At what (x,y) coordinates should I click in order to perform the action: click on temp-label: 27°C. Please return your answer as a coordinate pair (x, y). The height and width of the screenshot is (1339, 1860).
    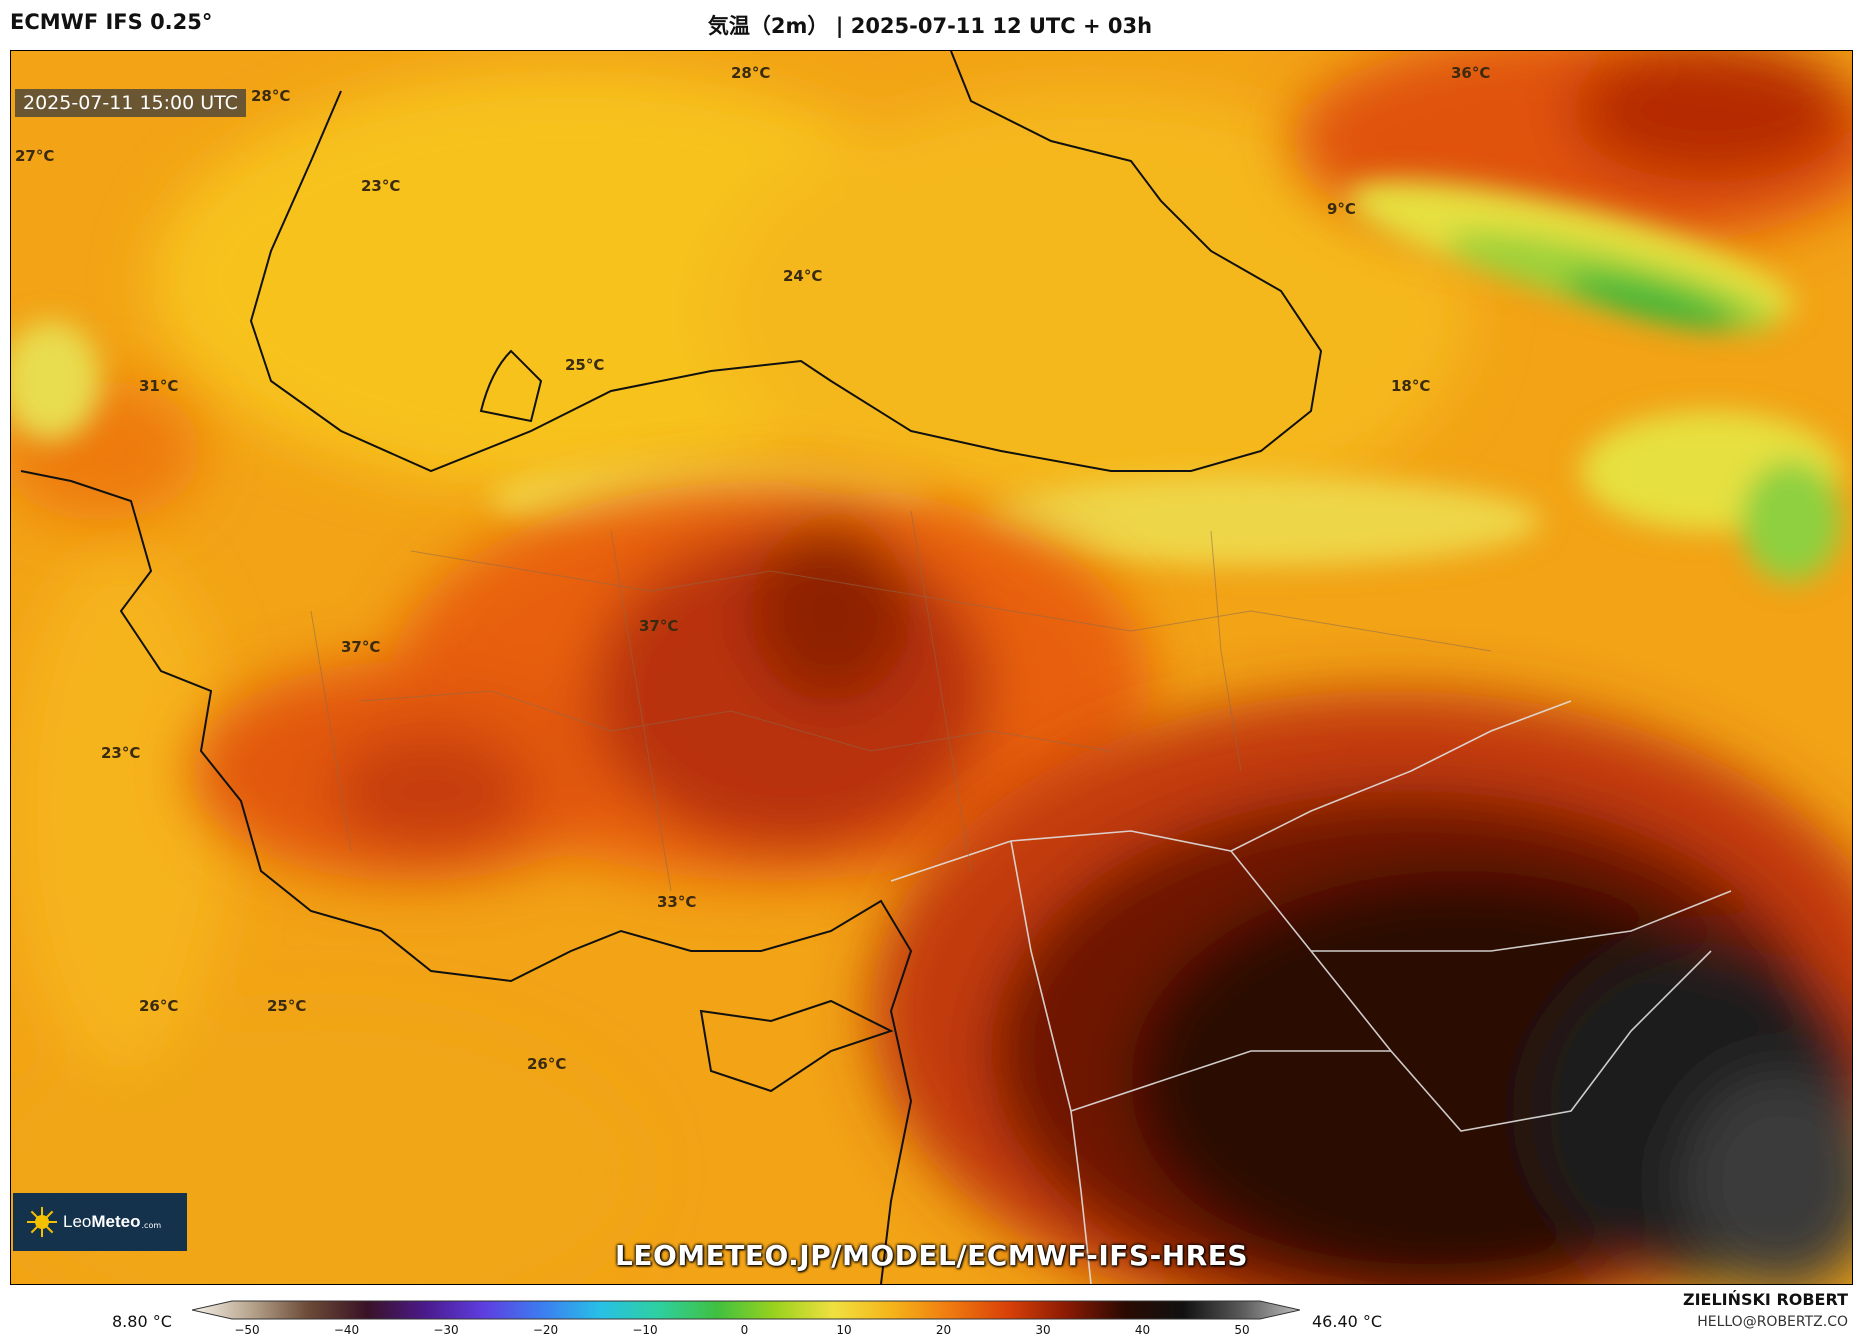
    Looking at the image, I should click on (35, 156).